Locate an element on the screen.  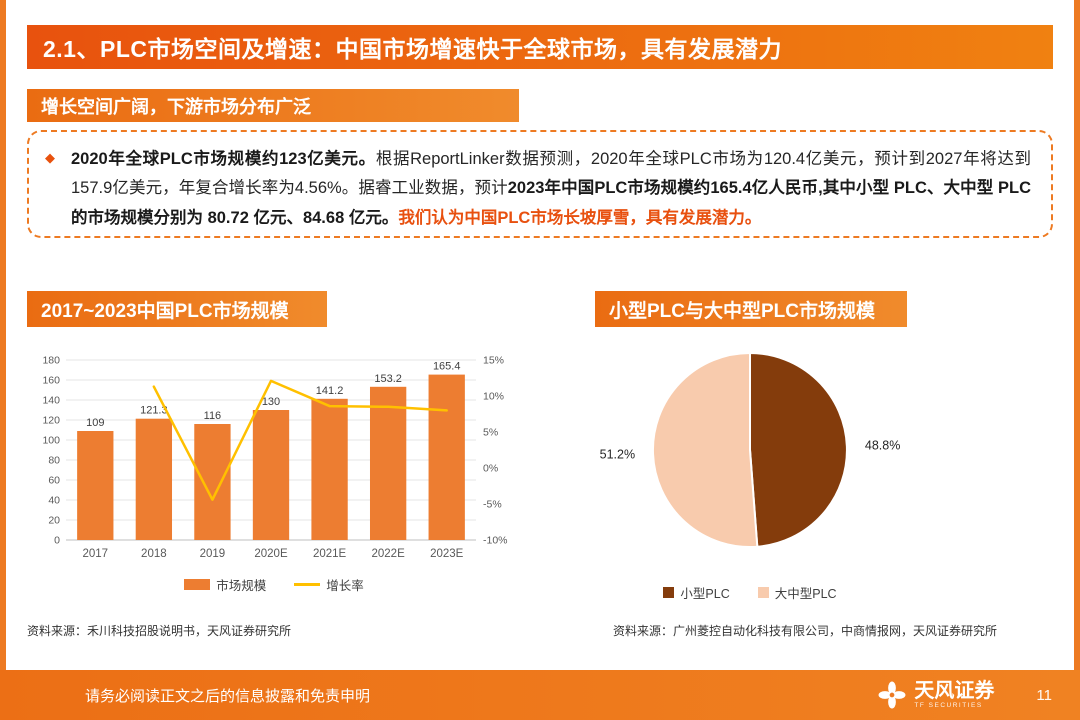
legend-item: 增长率 is located at coordinates (329, 584).